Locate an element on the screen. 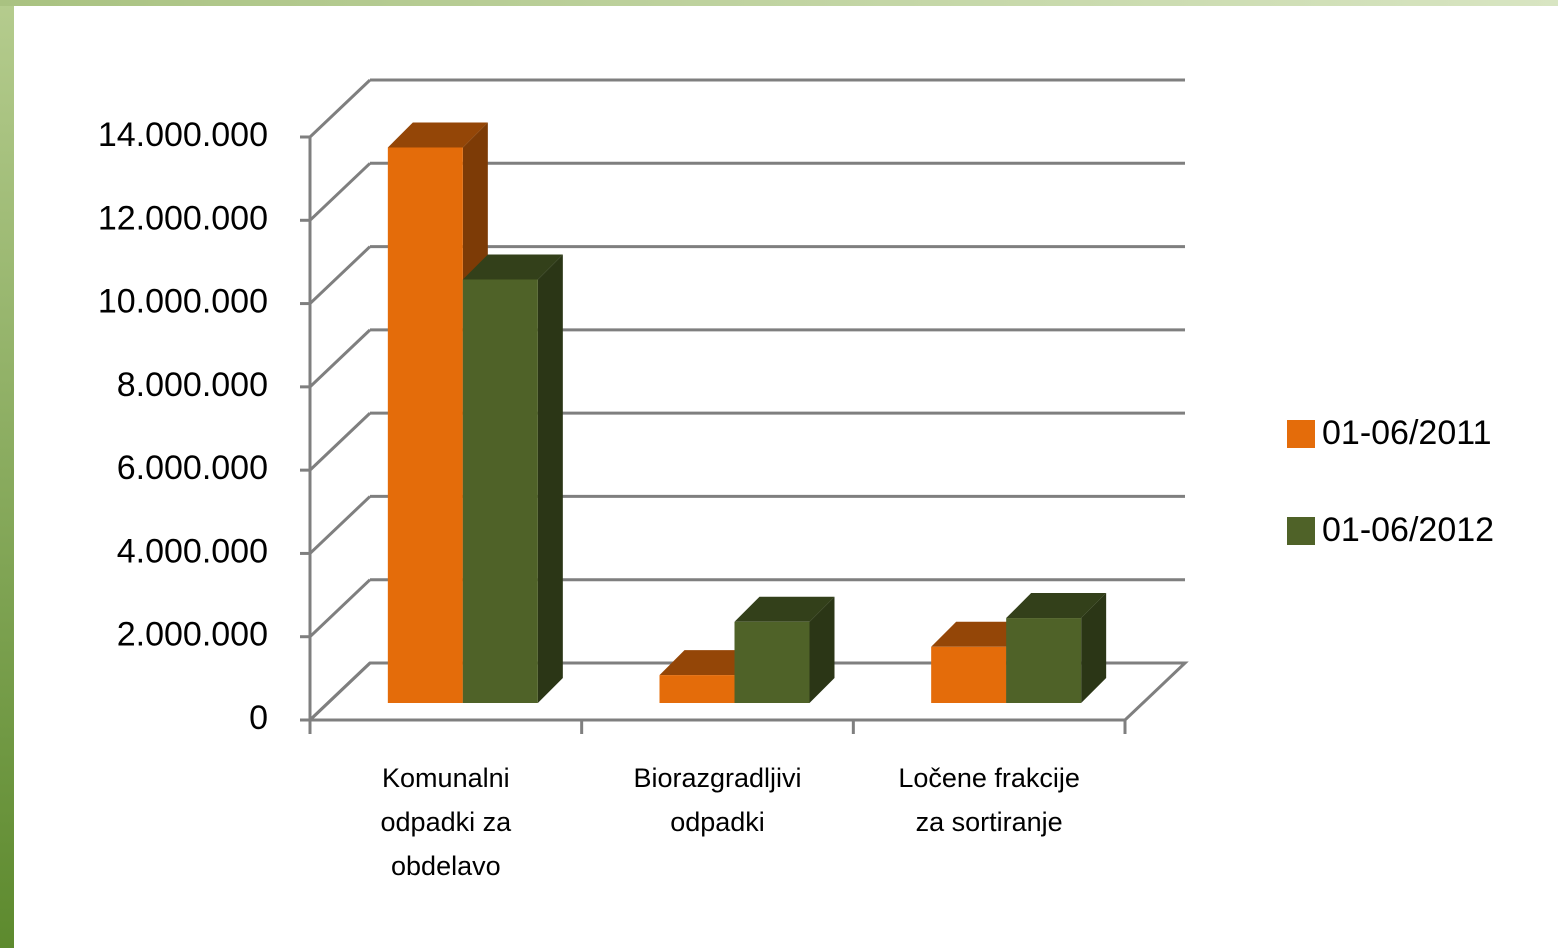  x-tick-label: Ločene frakcije za sortiranje is located at coordinates (989, 800).